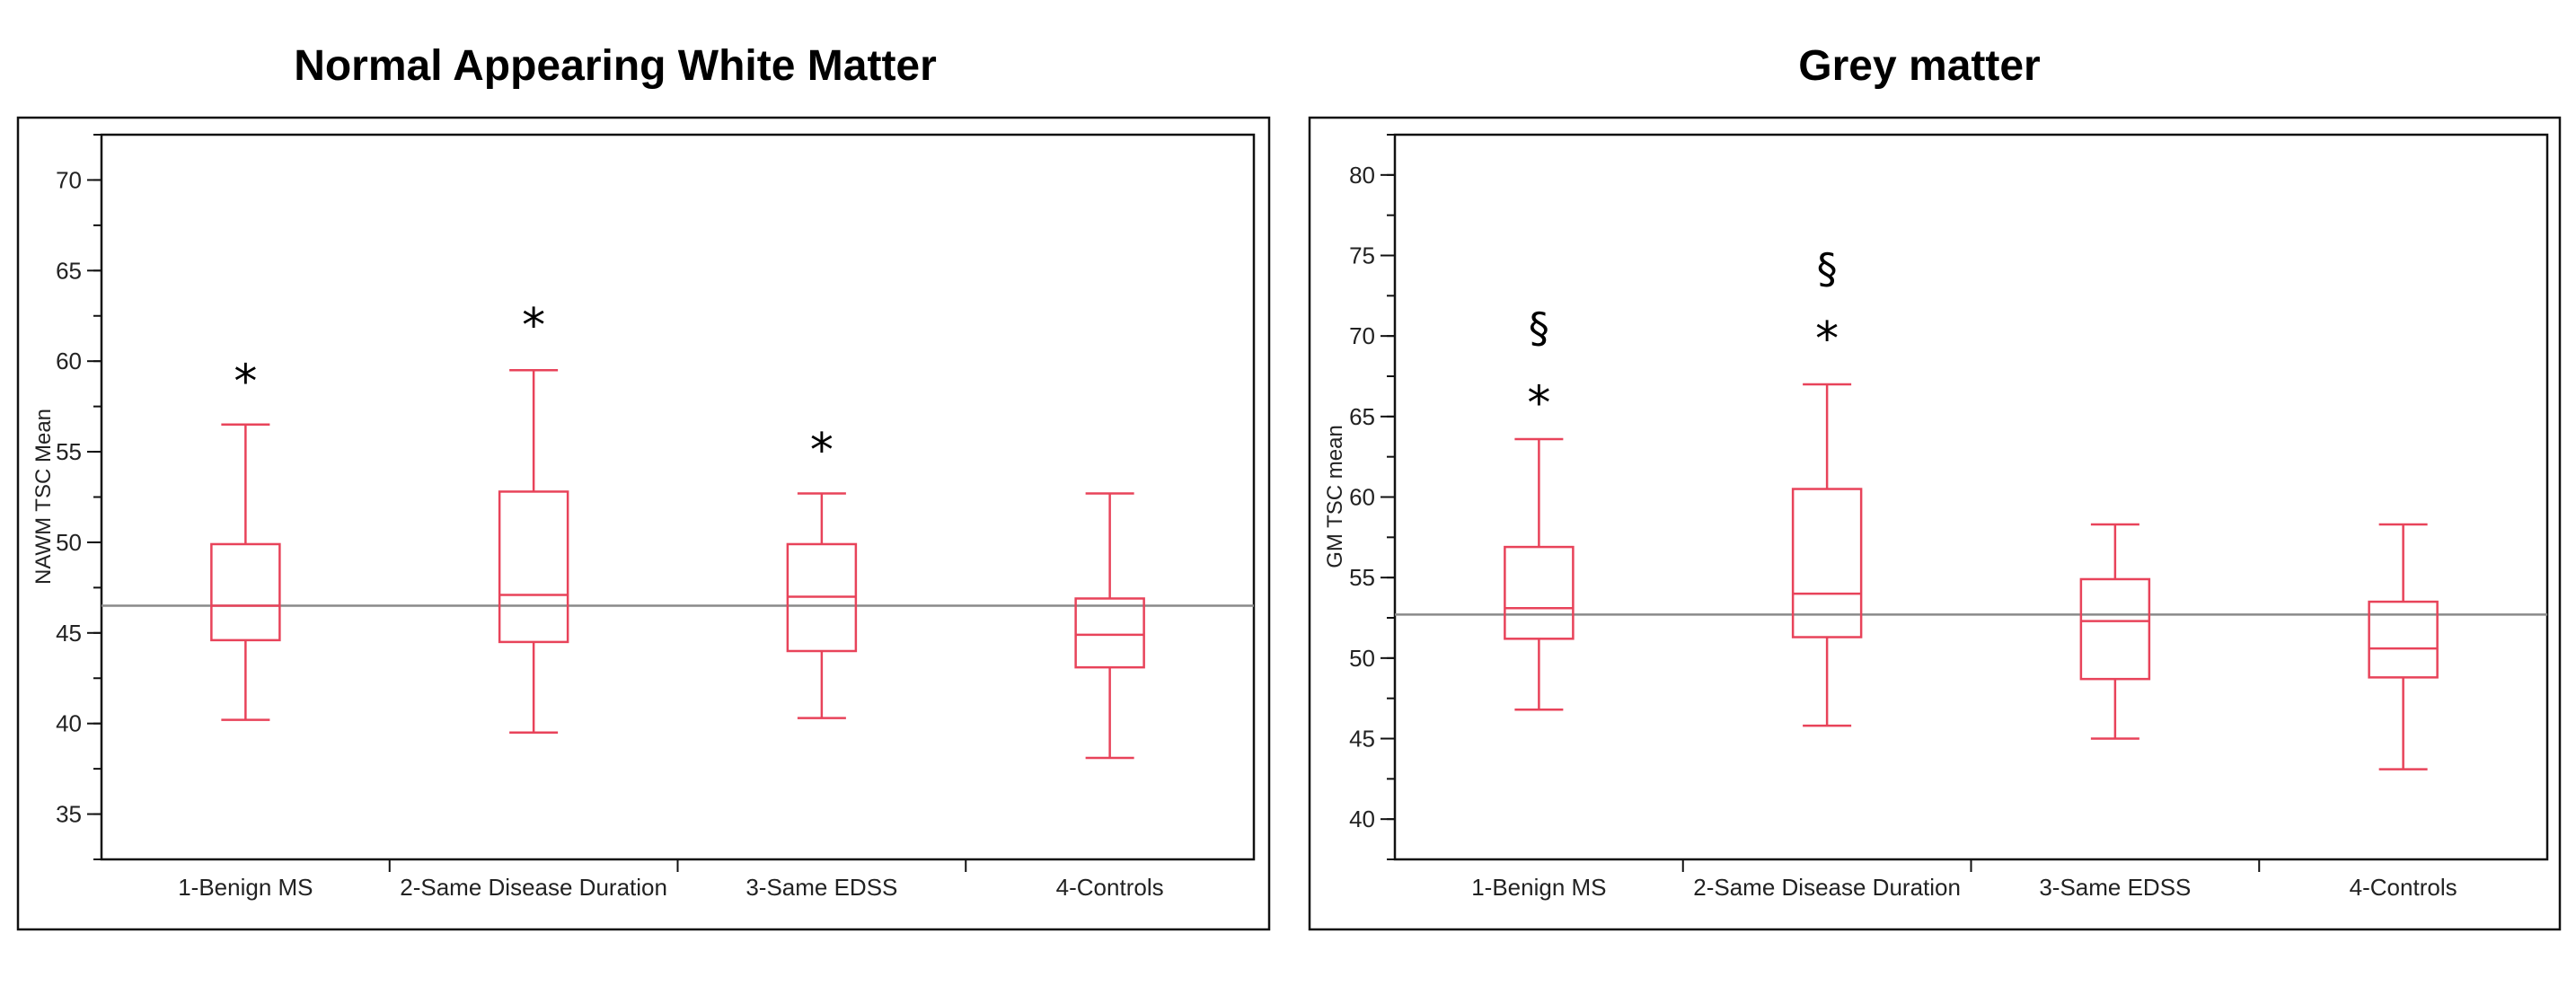 The width and height of the screenshot is (2576, 986). I want to click on y-axis-label: GM TSC mean, so click(1335, 497).